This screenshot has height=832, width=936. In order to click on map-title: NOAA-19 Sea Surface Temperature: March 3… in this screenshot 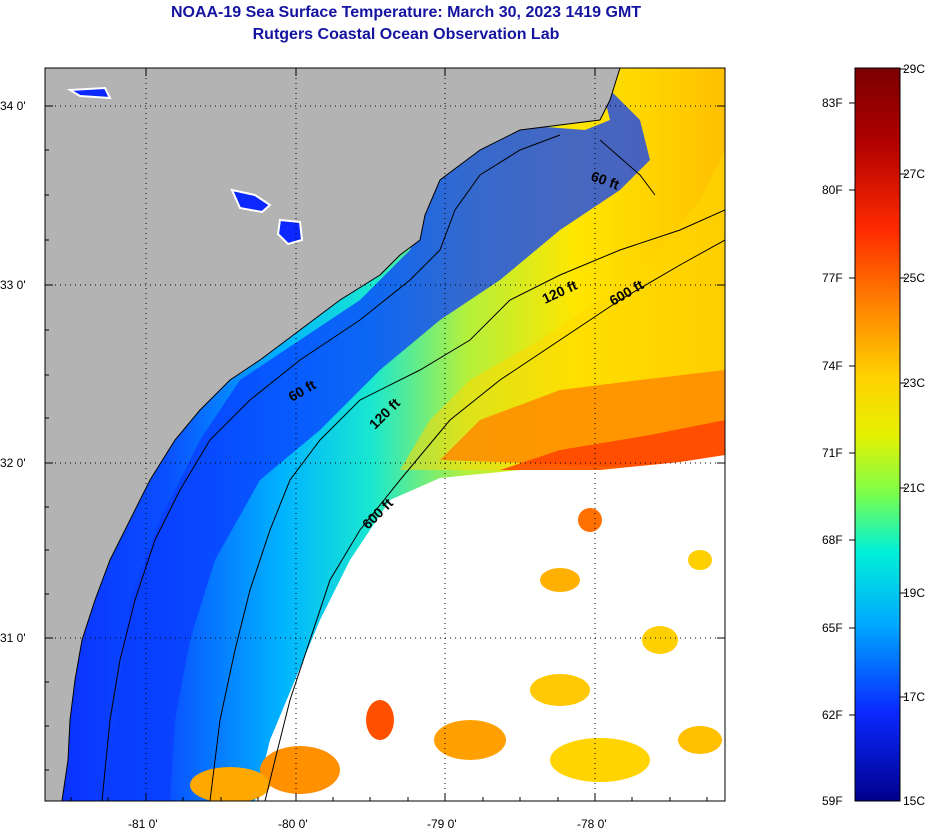, I will do `click(406, 12)`.